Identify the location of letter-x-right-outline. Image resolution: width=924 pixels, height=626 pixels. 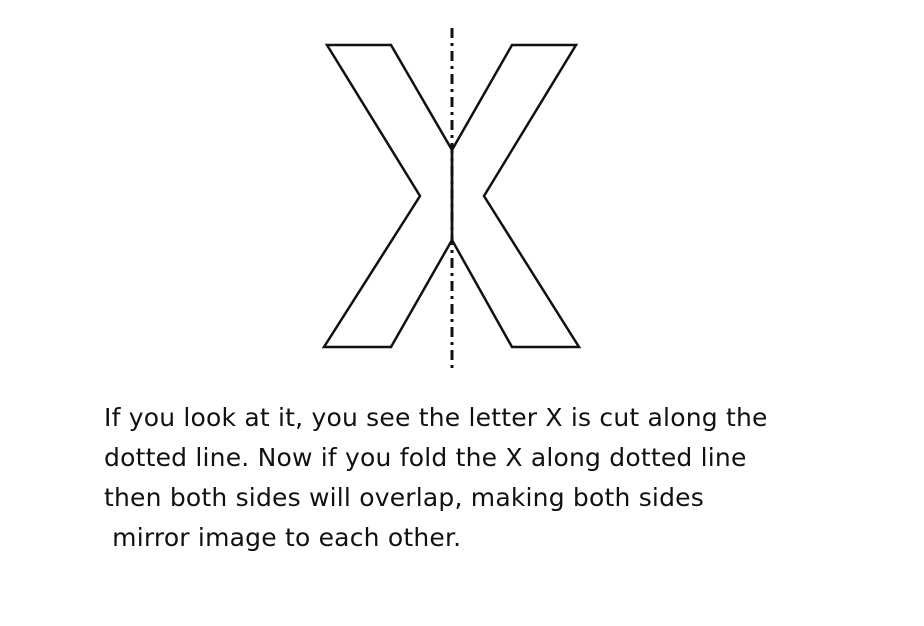
(516, 196).